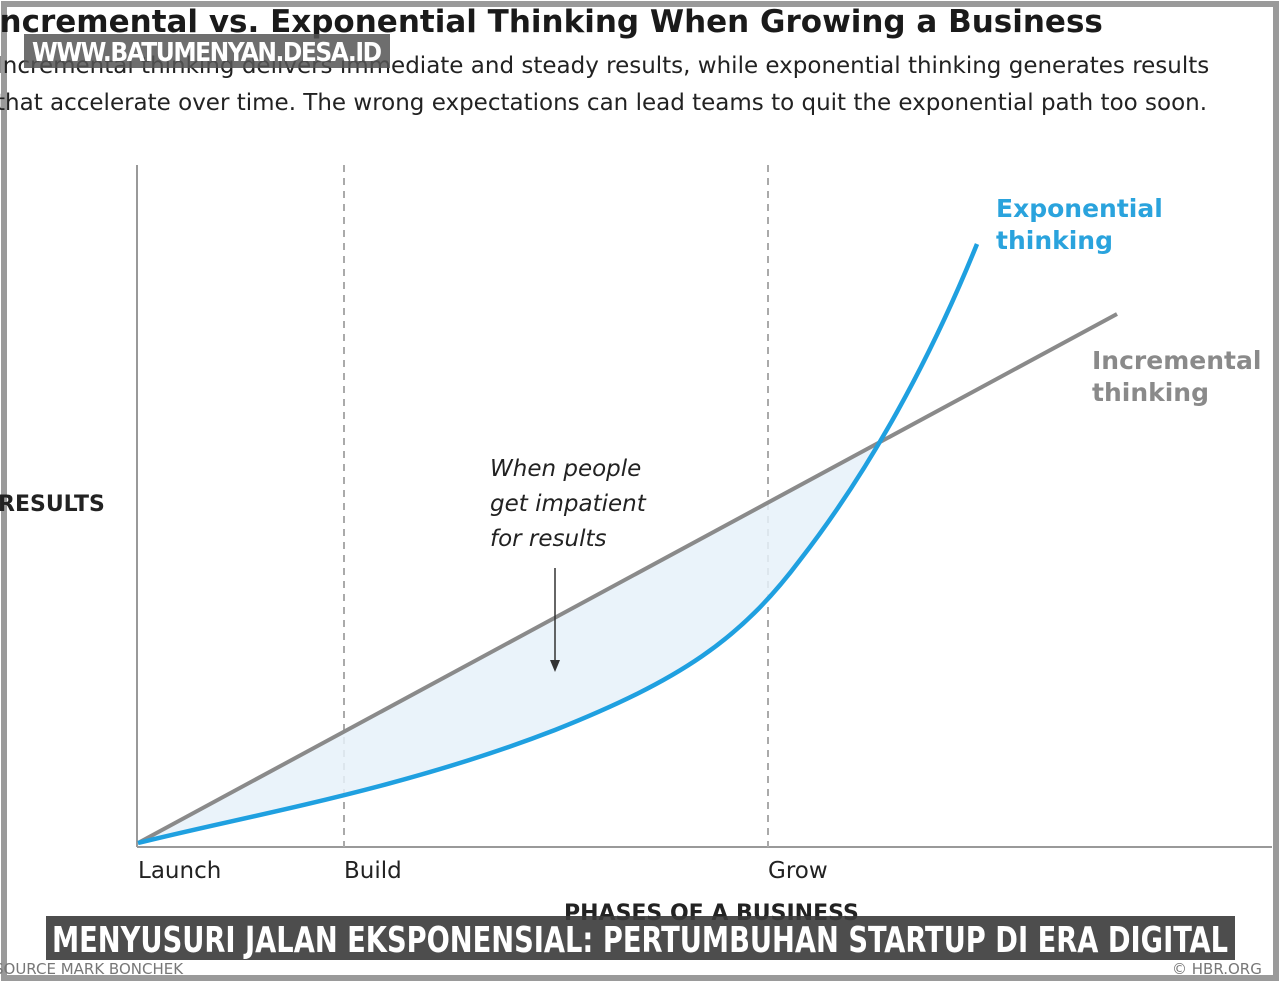 This screenshot has width=1280, height=982. I want to click on watermark: WWW.BATUMENYAN.DESA.ID, so click(207, 53).